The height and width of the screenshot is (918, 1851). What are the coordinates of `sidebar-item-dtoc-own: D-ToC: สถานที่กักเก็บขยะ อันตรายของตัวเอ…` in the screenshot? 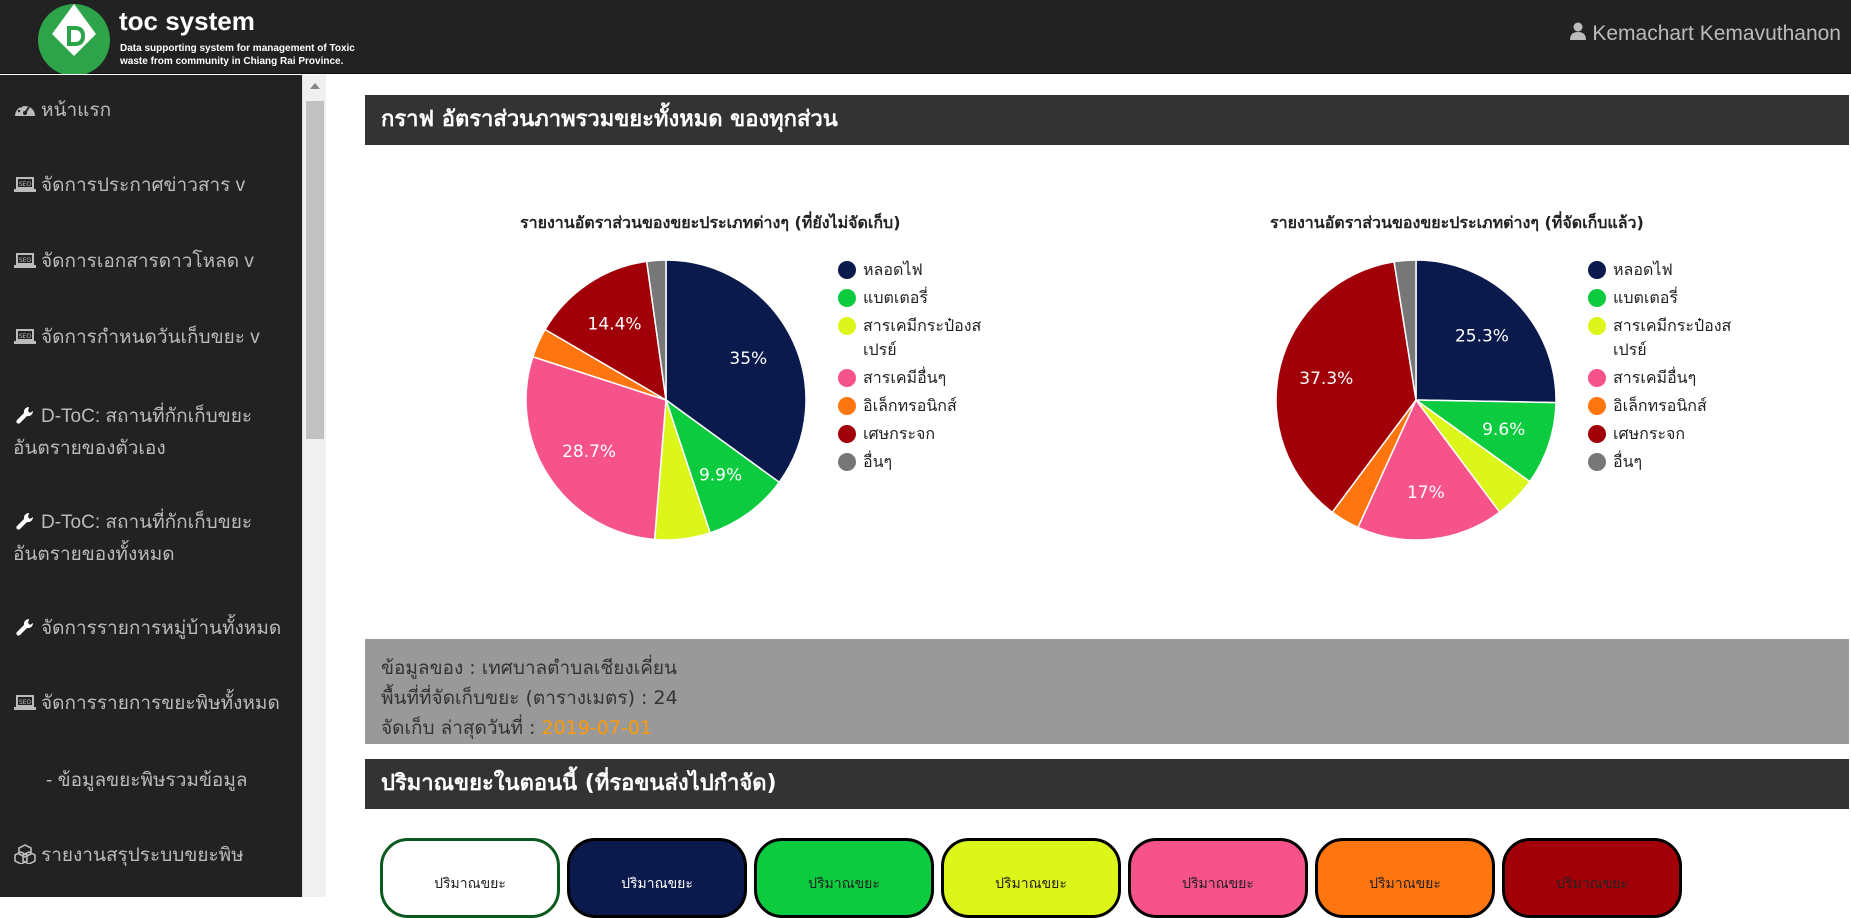 It's located at (151, 433).